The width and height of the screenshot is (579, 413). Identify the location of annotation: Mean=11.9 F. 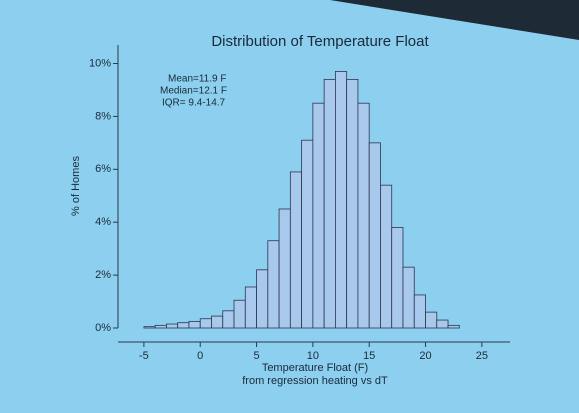
(197, 79).